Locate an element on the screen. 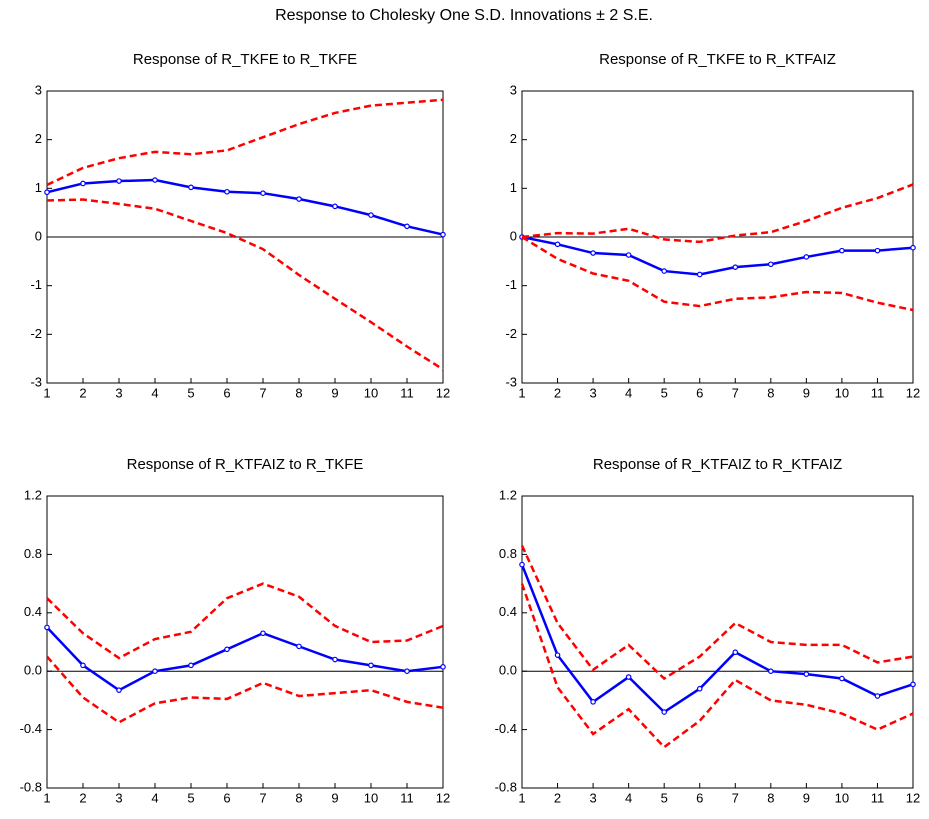  subplot-title: Response of R_TKFE to R_TKFE is located at coordinates (245, 59).